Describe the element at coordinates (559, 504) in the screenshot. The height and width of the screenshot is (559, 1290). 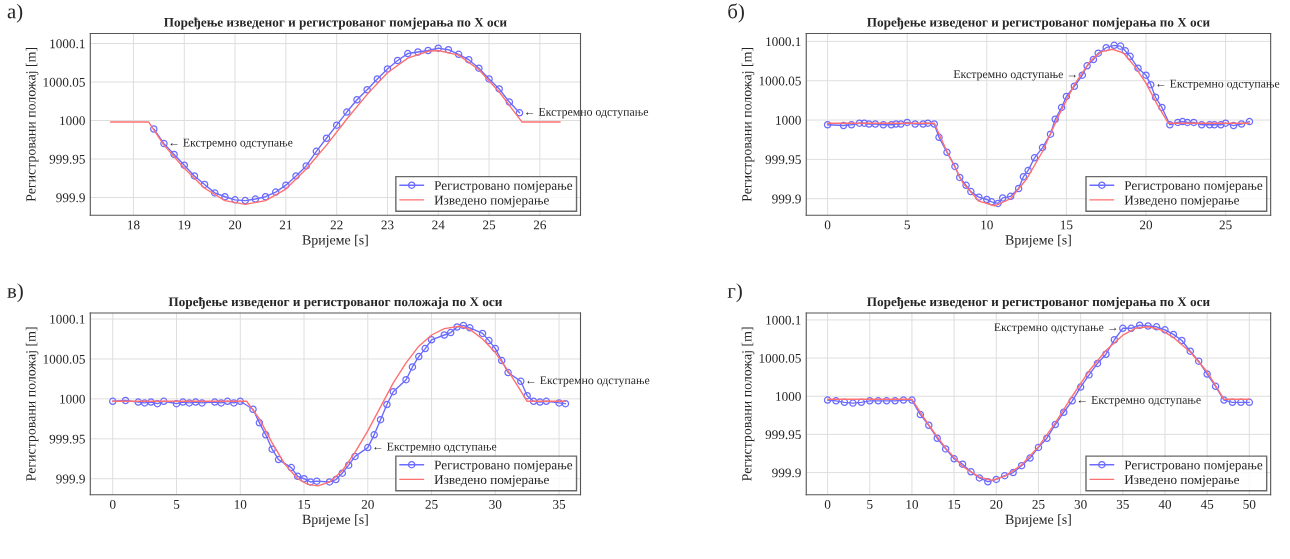
I see `x-tick-label: 35` at that location.